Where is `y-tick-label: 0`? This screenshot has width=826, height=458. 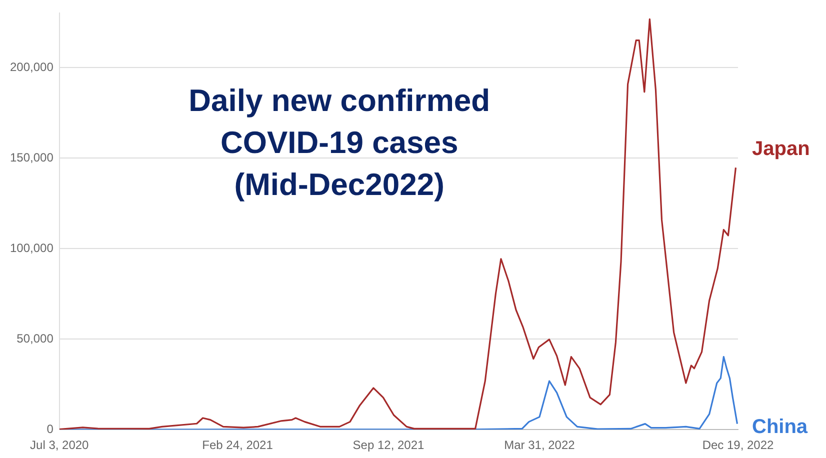
y-tick-label: 0 is located at coordinates (50, 429).